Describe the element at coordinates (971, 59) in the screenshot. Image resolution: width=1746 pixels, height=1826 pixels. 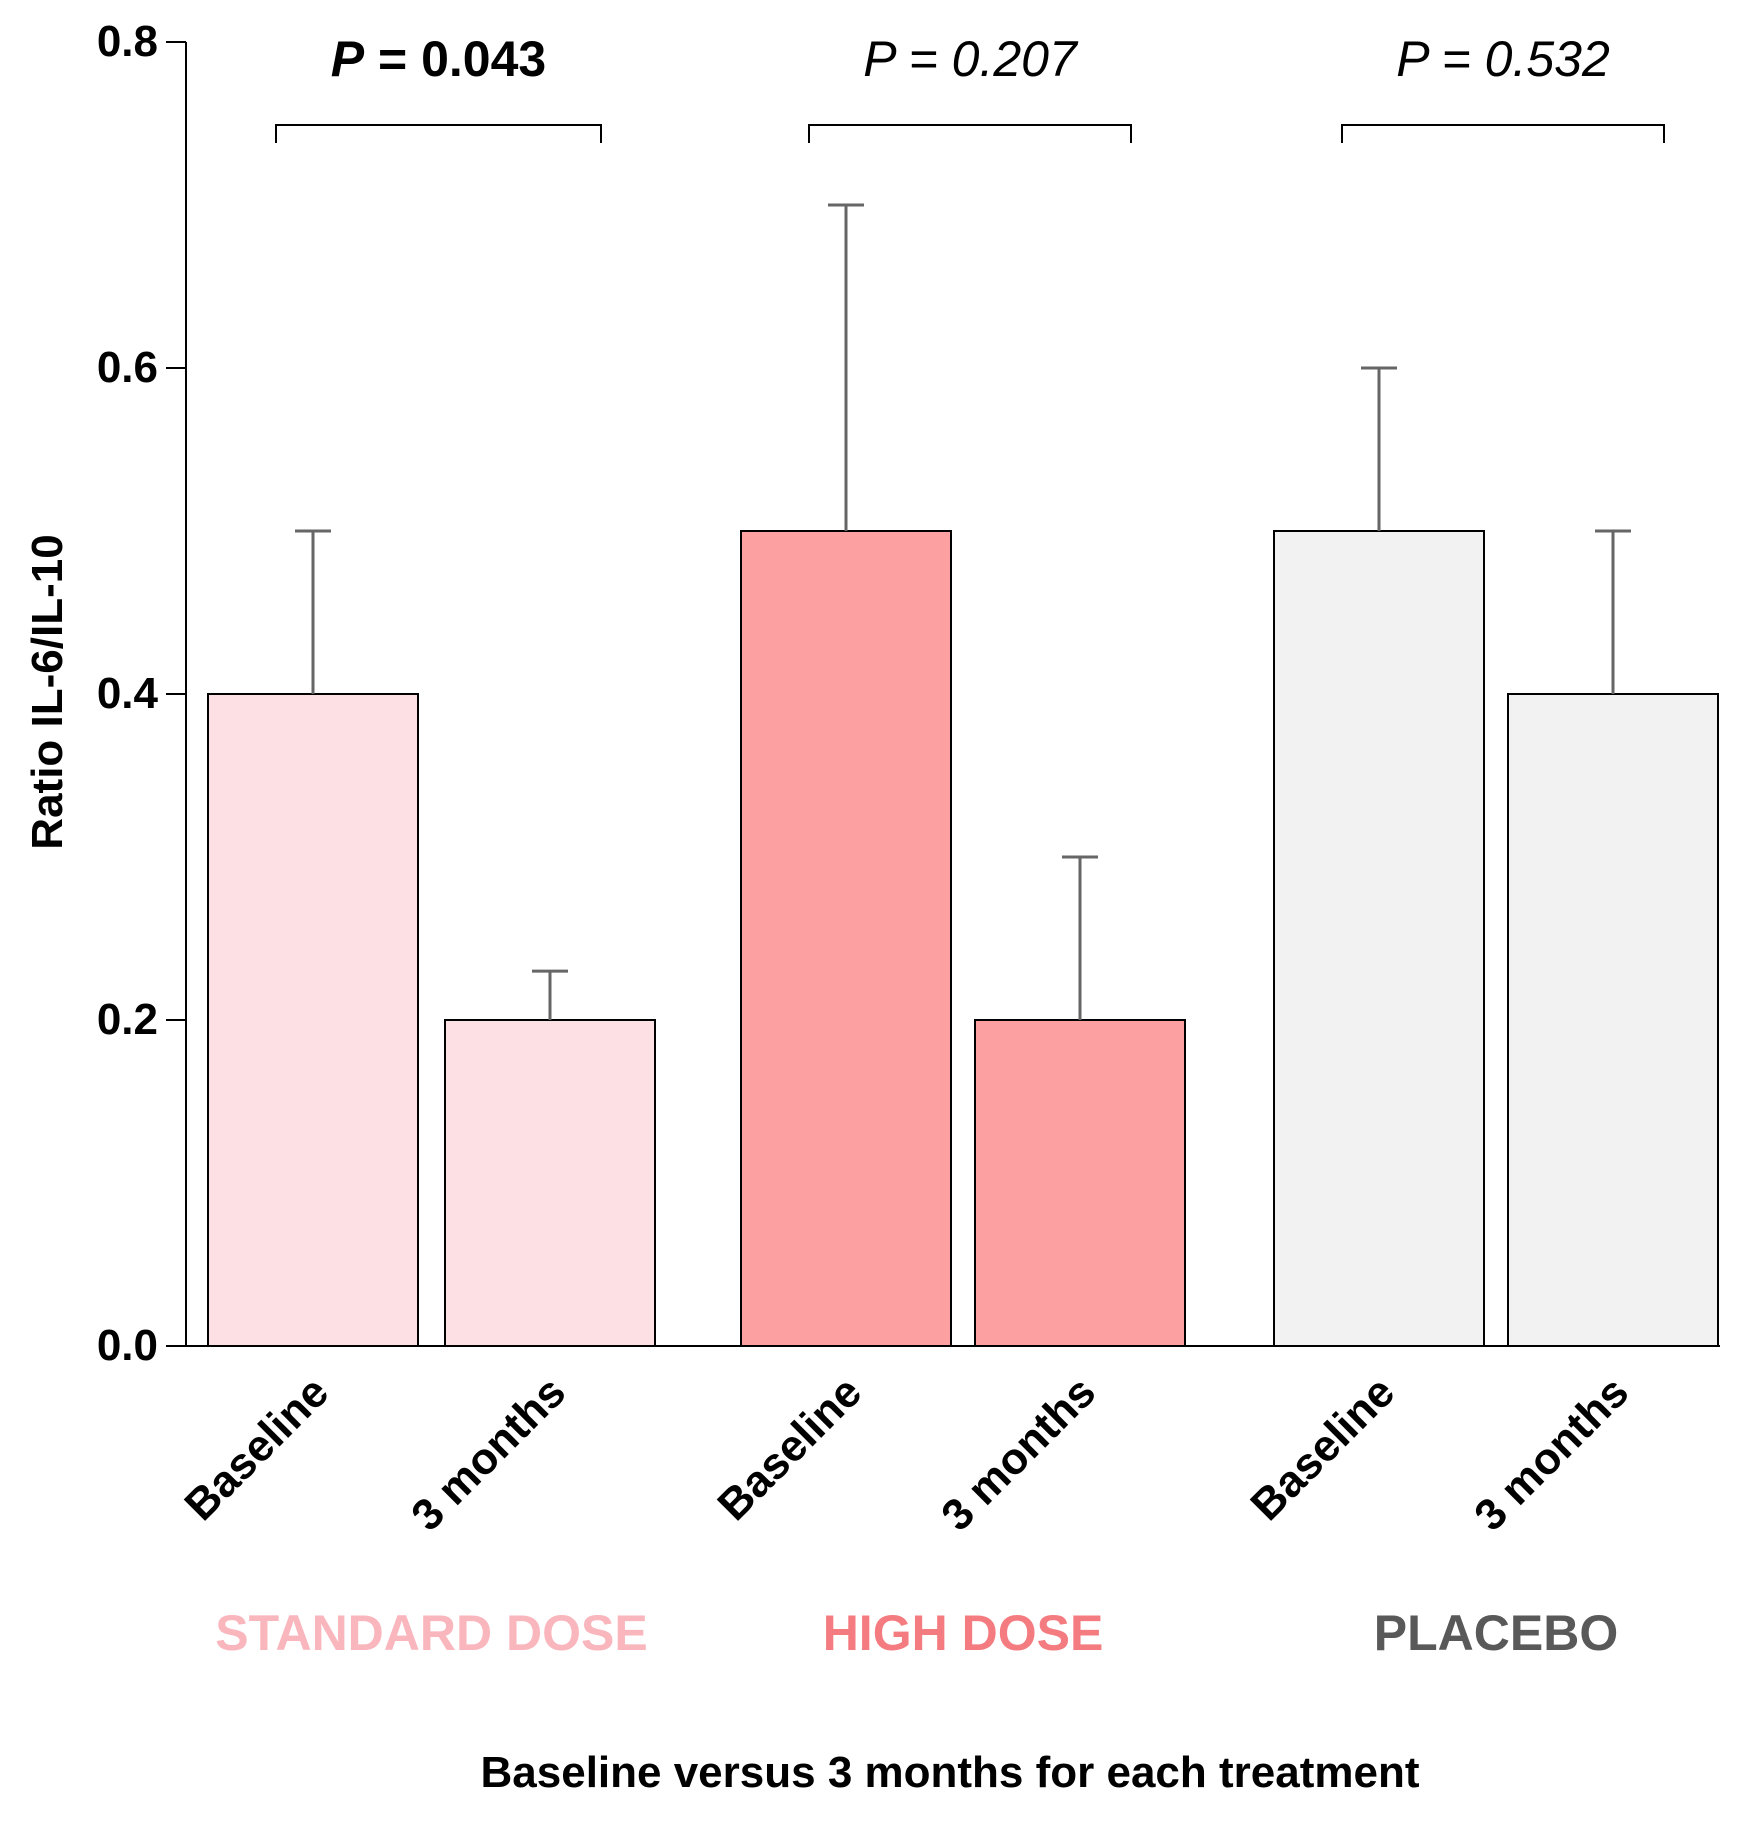
I see `p-value-label: P = 0.207` at that location.